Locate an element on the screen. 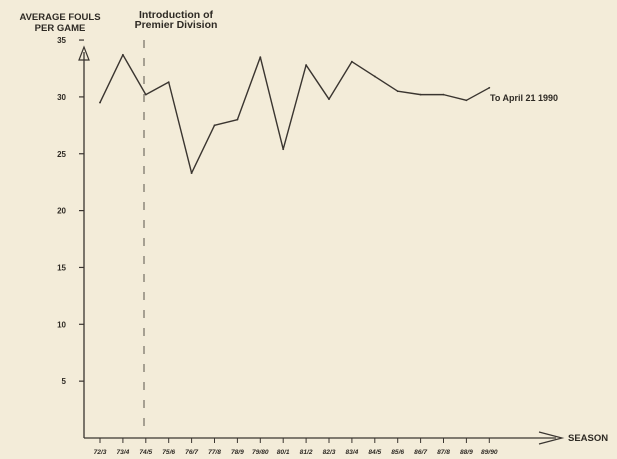  y-axis-title-line-1: AVERAGE FOULS is located at coordinates (59, 17).